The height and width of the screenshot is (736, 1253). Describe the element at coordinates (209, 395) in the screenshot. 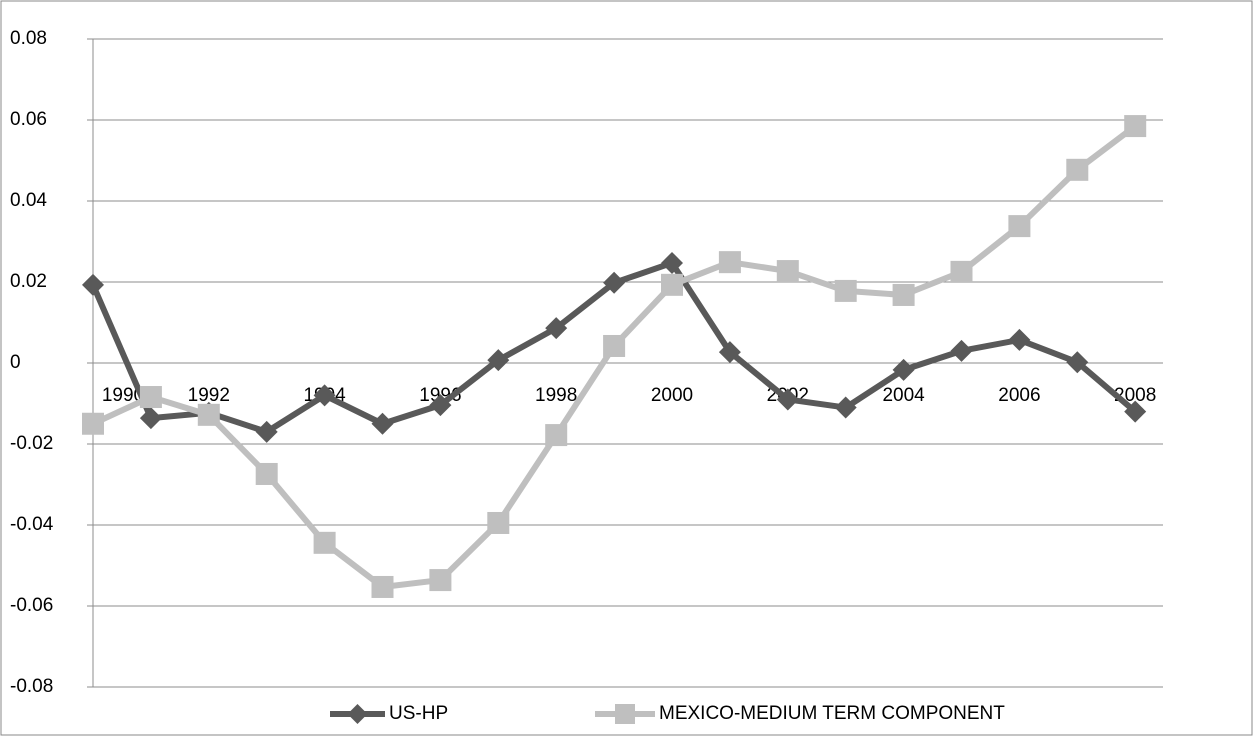

I see `x-tick-label: 1992` at that location.